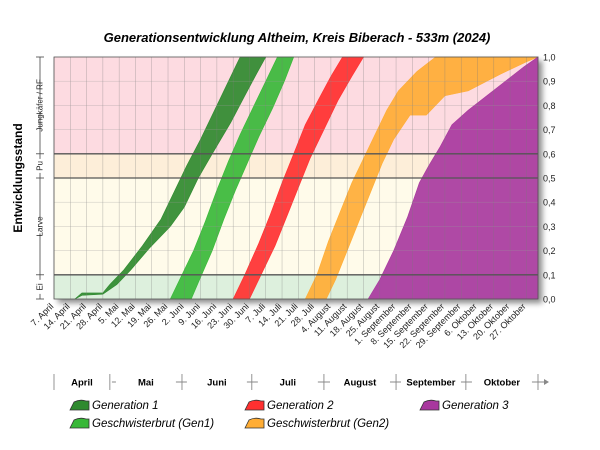 Image resolution: width=600 pixels, height=450 pixels. I want to click on month-label-6: Oktober, so click(502, 383).